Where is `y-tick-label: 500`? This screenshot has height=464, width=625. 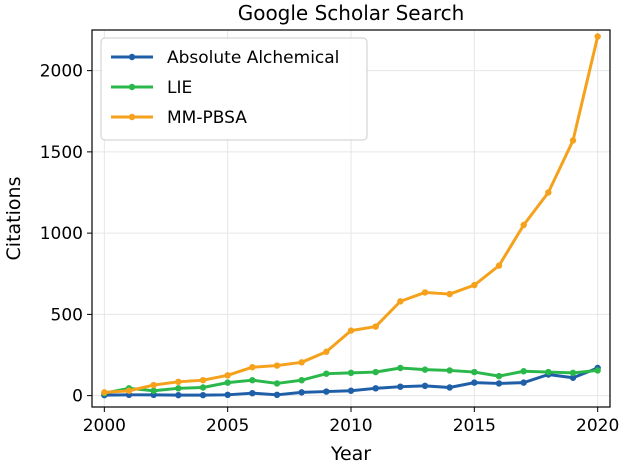 y-tick-label: 500 is located at coordinates (67, 315).